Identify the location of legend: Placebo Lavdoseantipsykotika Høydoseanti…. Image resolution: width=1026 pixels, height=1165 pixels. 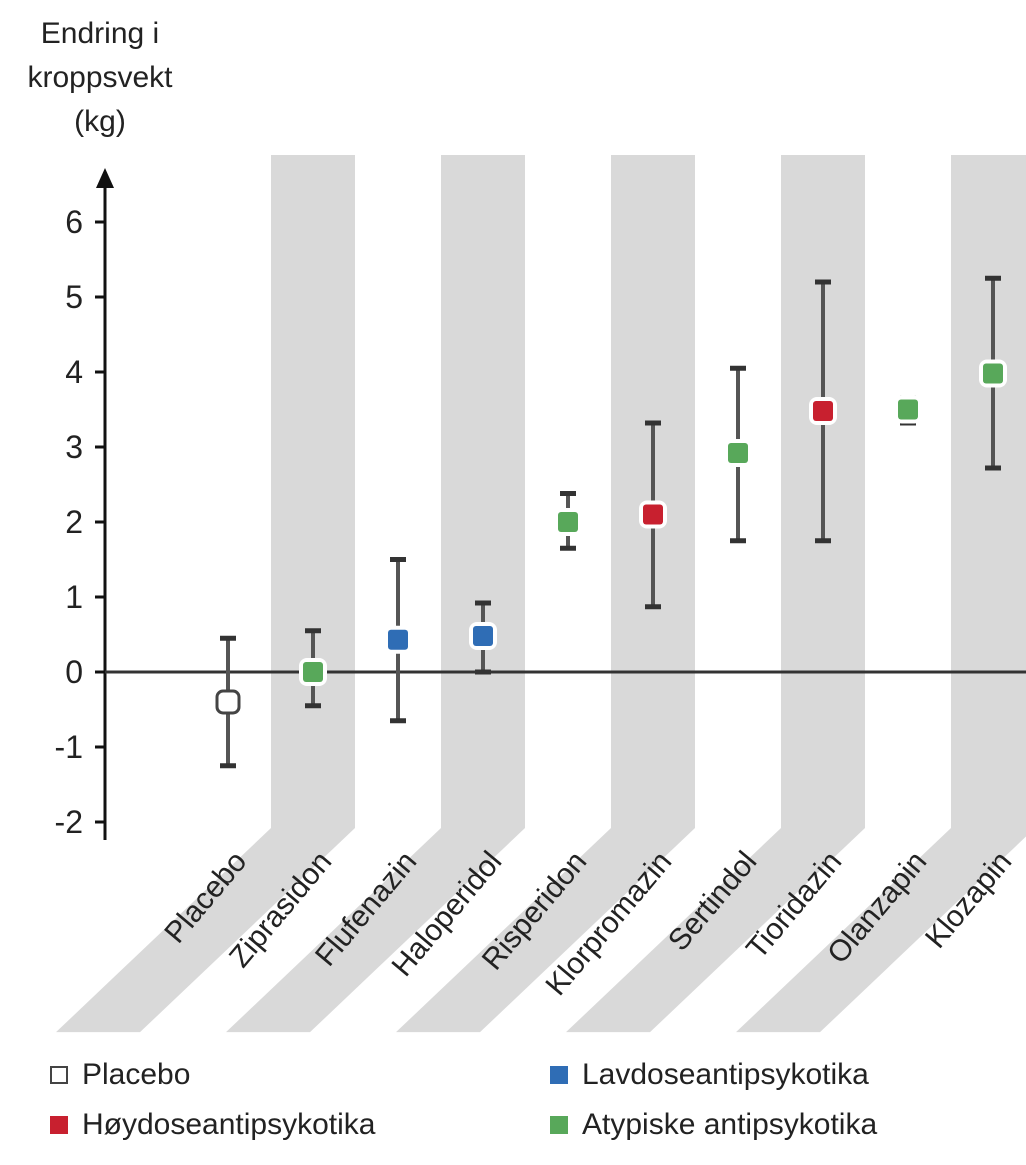
(530, 1108).